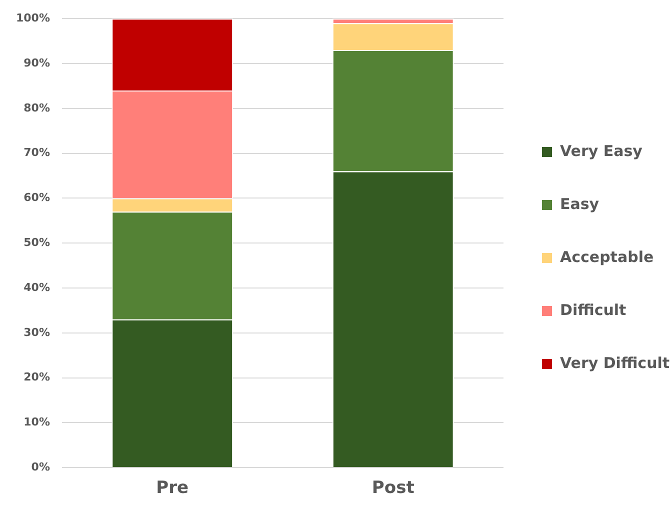 The width and height of the screenshot is (672, 508). What do you see at coordinates (33, 17) in the screenshot?
I see `y-tick-label: 100%` at bounding box center [33, 17].